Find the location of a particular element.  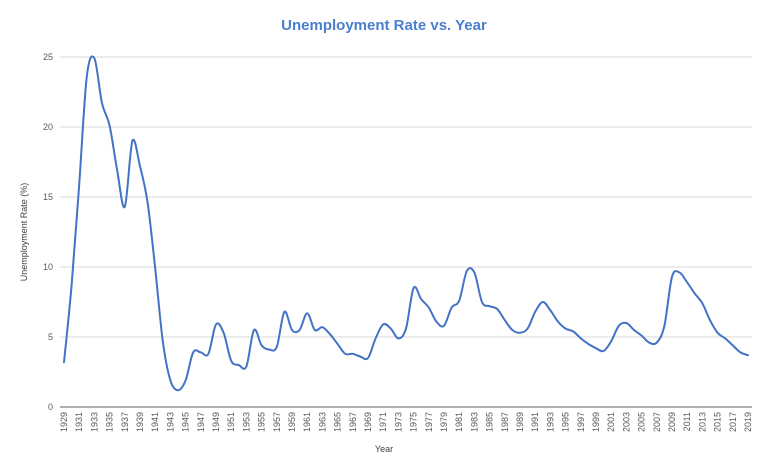

y-tick-label: 0 is located at coordinates (50, 407).